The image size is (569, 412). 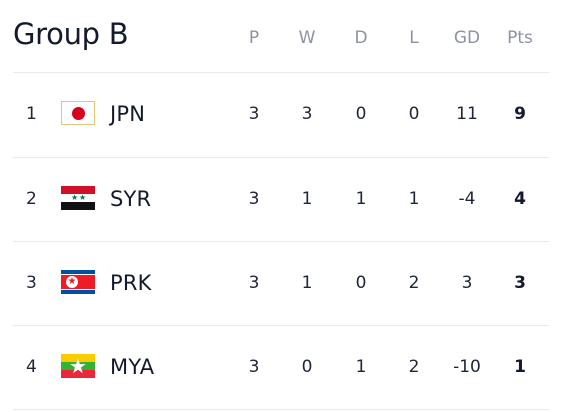 What do you see at coordinates (414, 199) in the screenshot?
I see `stat-lost: 1` at bounding box center [414, 199].